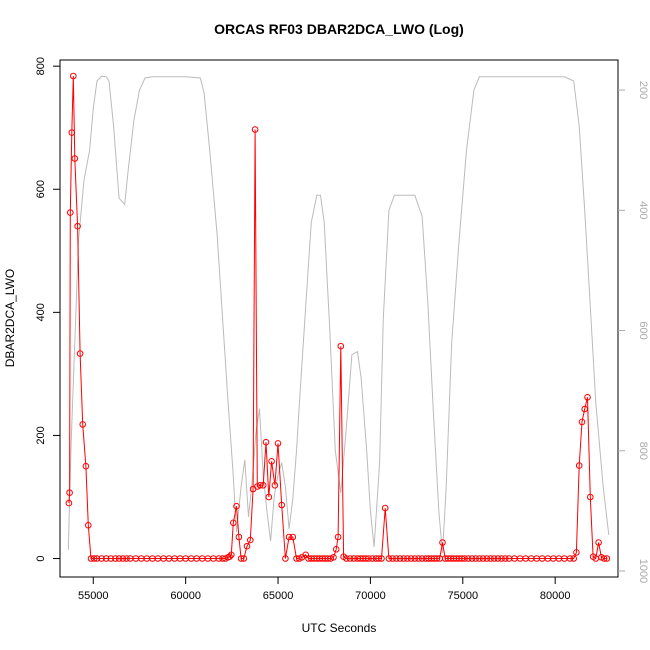 Image resolution: width=650 pixels, height=650 pixels. Describe the element at coordinates (370, 596) in the screenshot. I see `x-tick-label: 70000` at that location.